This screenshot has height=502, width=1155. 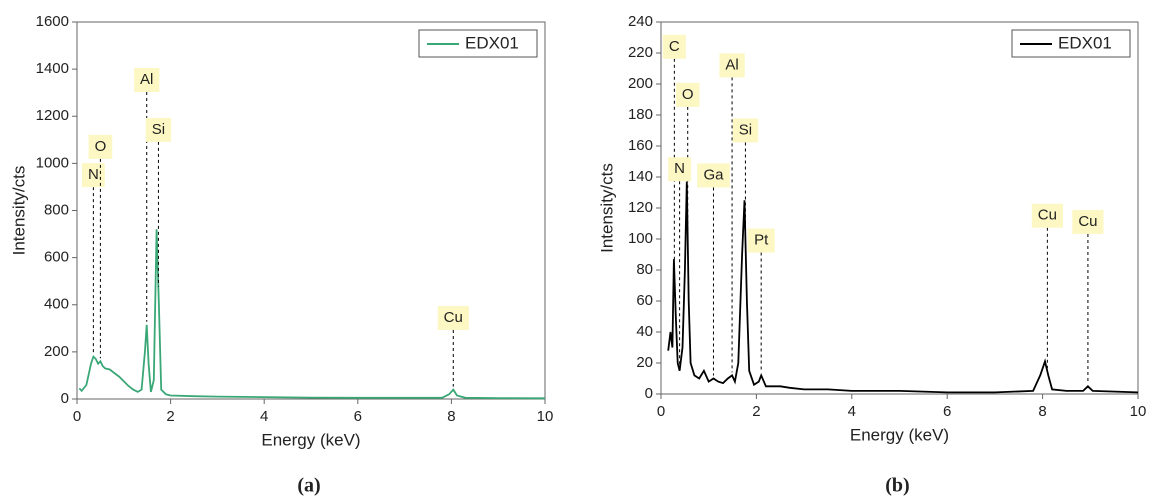 I want to click on y-tick-label: 100, so click(x=640, y=238).